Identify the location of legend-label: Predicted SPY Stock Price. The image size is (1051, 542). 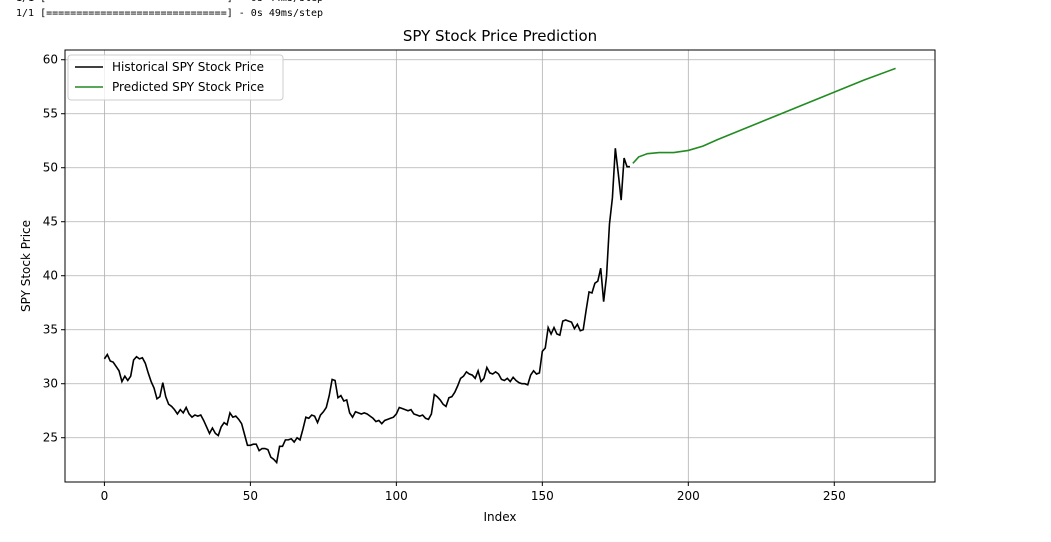
(188, 87).